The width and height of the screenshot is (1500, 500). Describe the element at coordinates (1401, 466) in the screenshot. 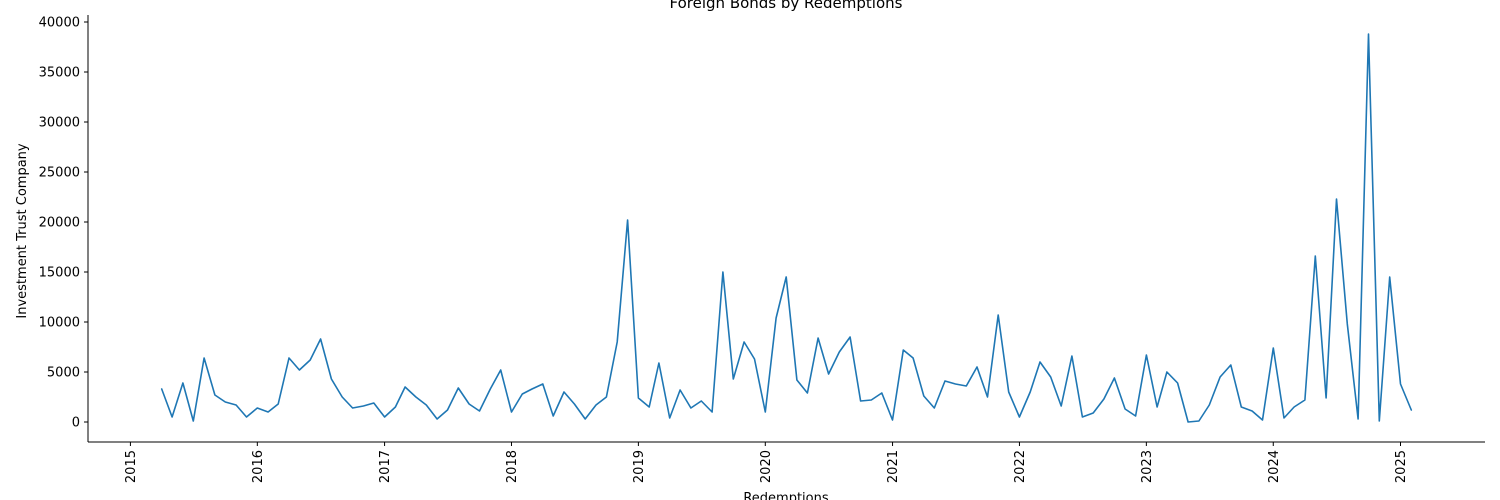

I see `x-tick-label: 2025` at that location.